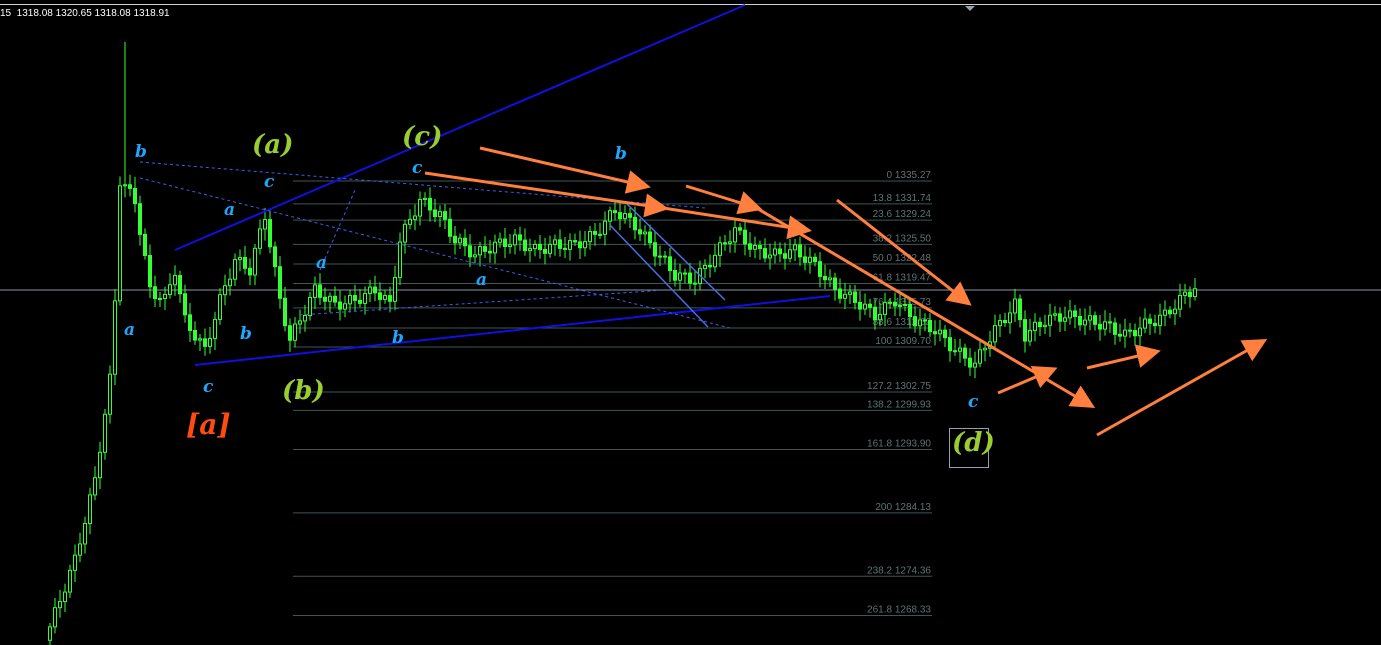 This screenshot has width=1381, height=645. What do you see at coordinates (273, 145) in the screenshot?
I see `wave-label-a: (a)` at bounding box center [273, 145].